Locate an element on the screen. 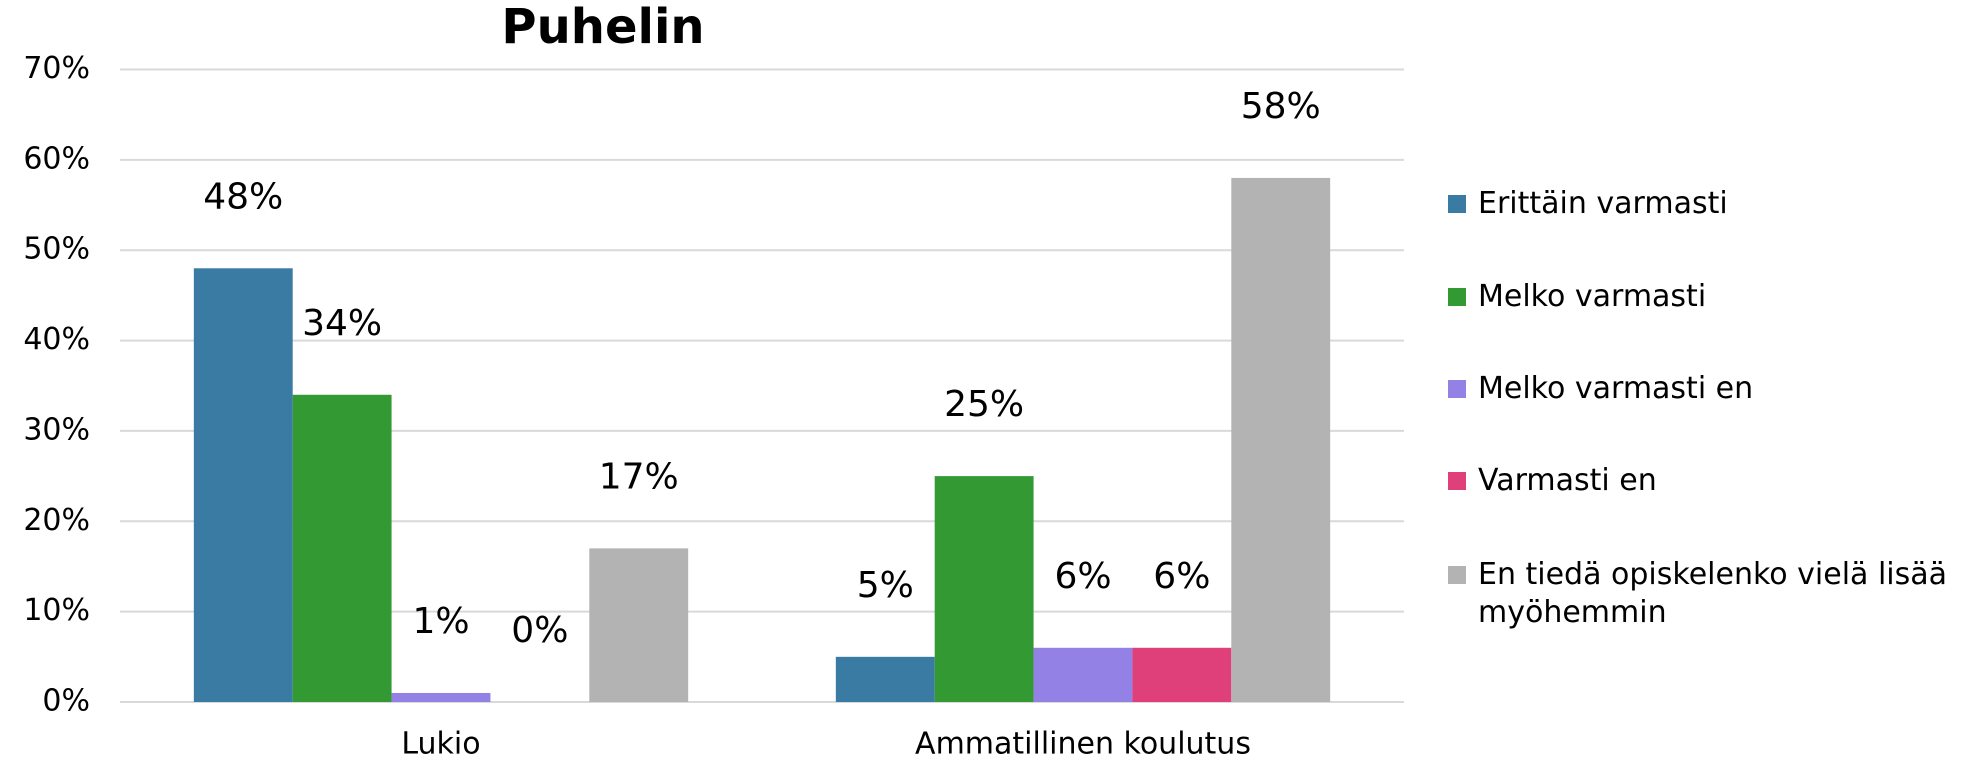  legend-label: Melko varmasti is located at coordinates (1592, 296).